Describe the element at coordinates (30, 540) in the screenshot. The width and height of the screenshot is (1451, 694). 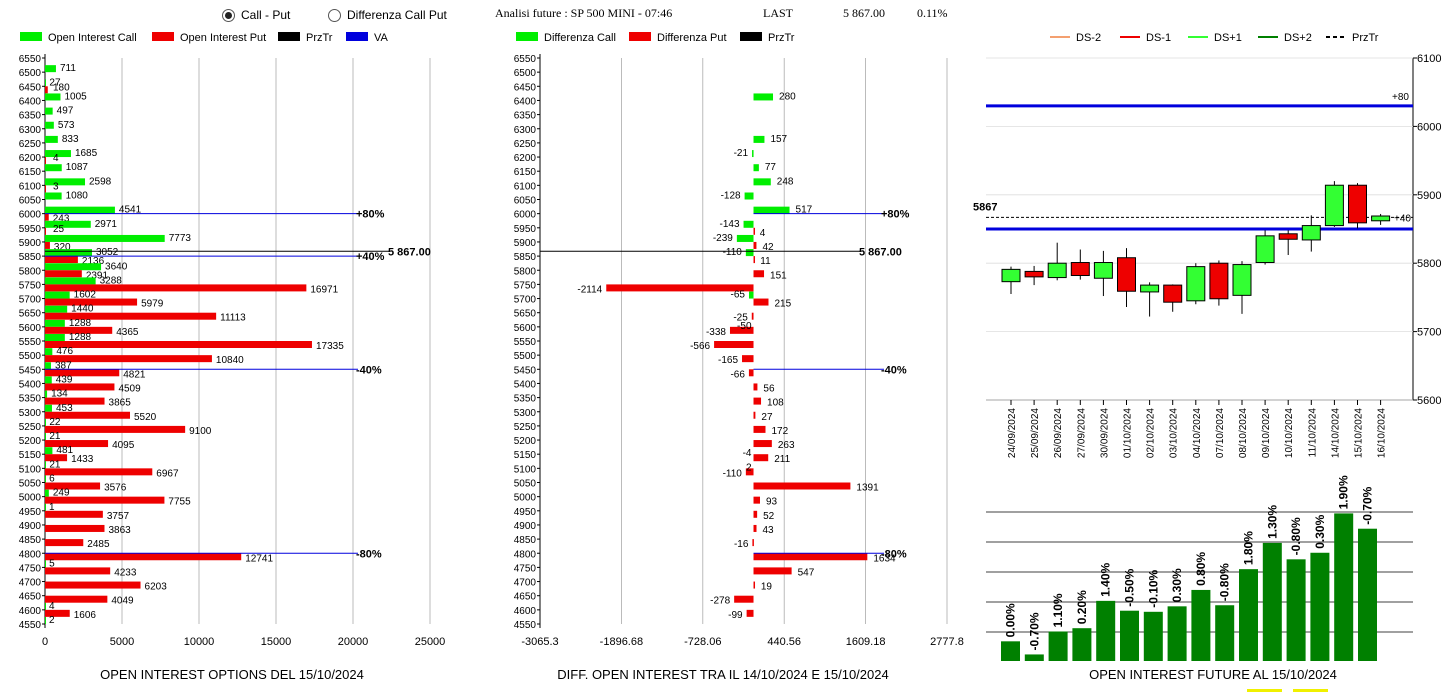
I see `y-tick-label: 4850` at that location.